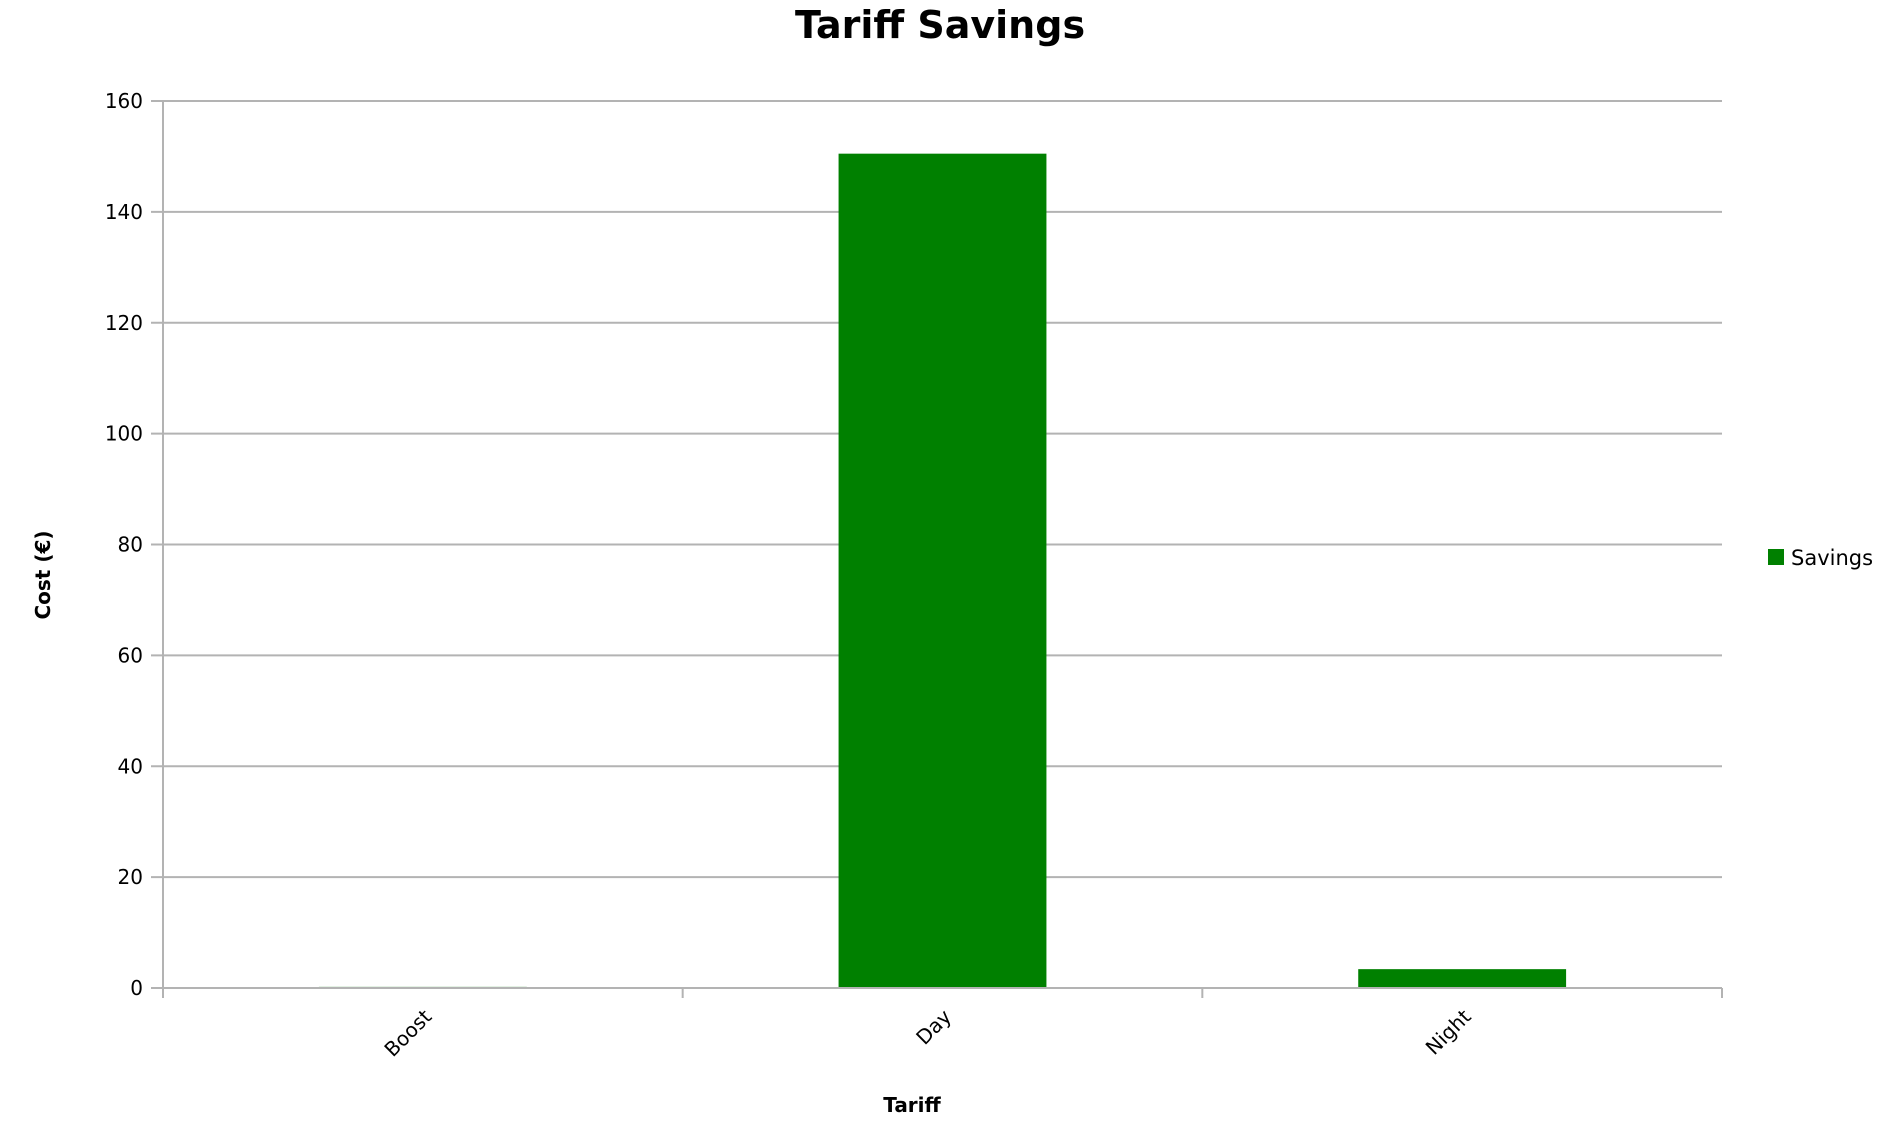 This screenshot has width=1878, height=1145. I want to click on y-tick-label: 100, so click(124, 434).